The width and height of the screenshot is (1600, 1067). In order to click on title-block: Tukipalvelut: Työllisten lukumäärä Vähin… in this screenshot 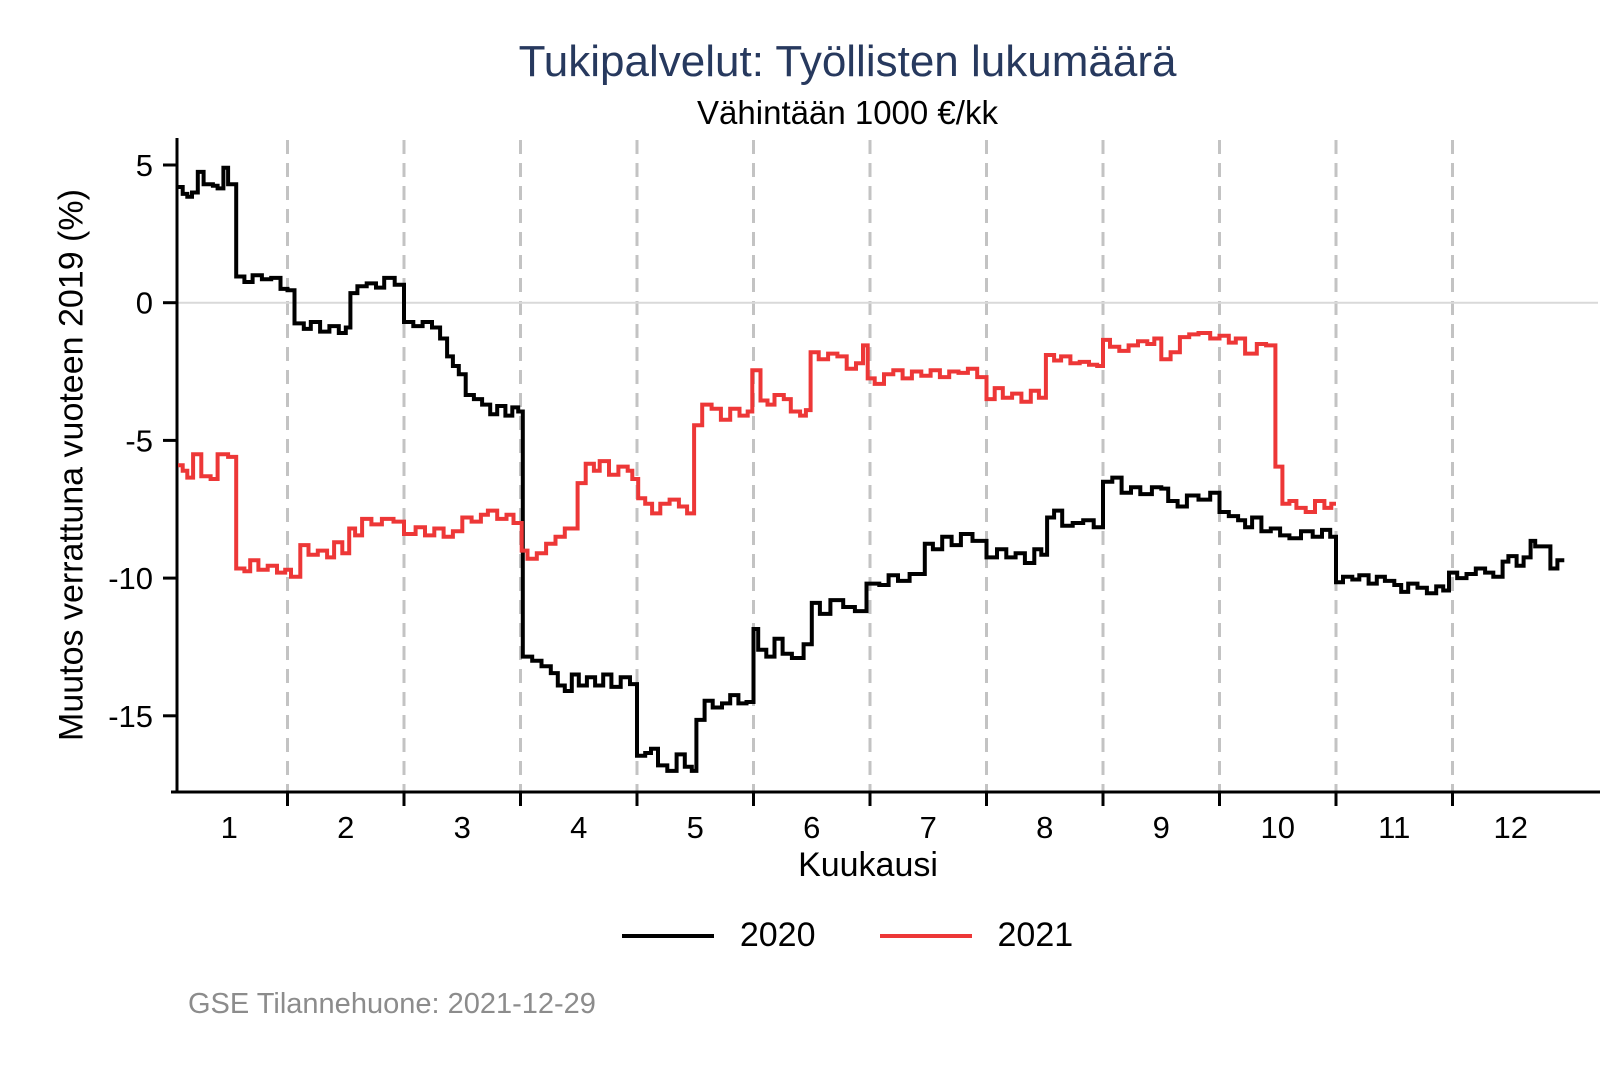, I will do `click(800, 85)`.